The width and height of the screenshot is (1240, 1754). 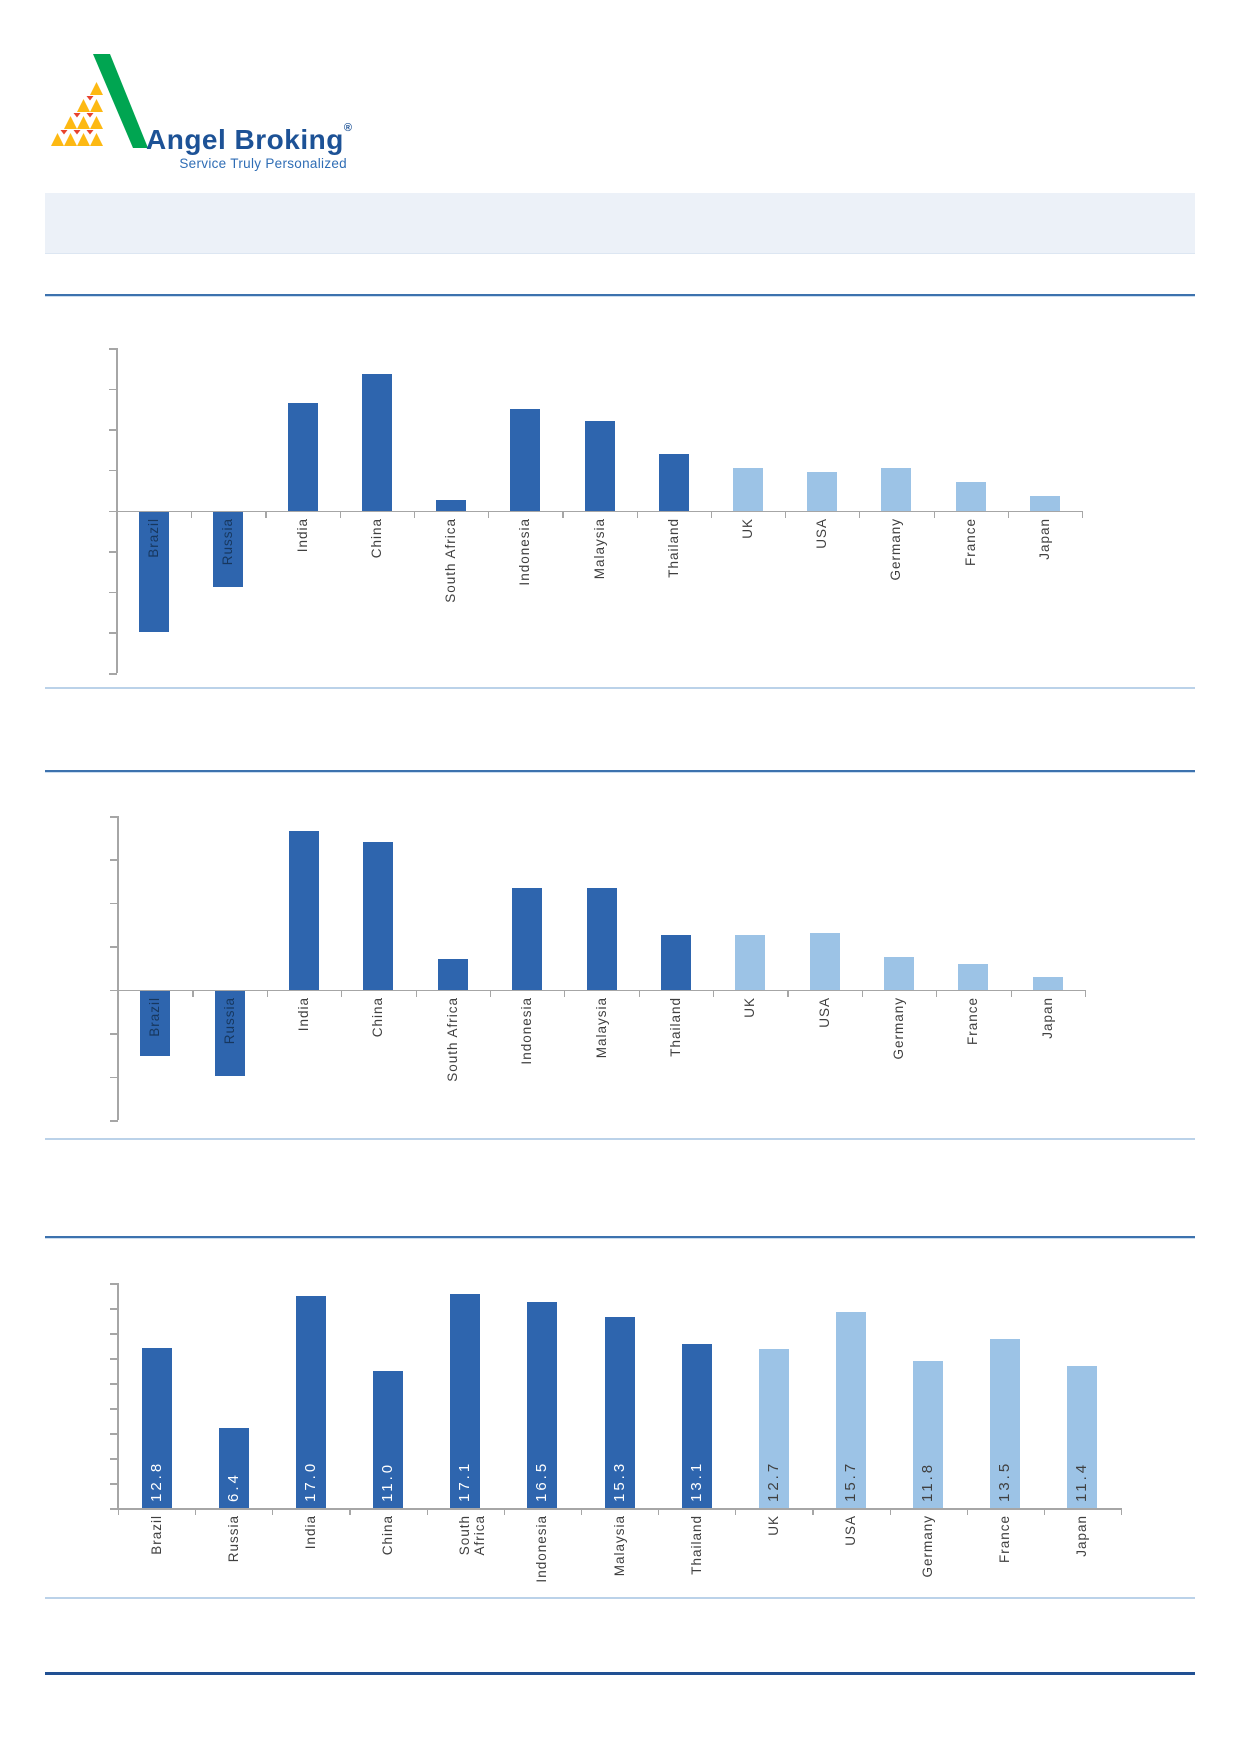 What do you see at coordinates (773, 1481) in the screenshot?
I see `value-label-uk: 12.7` at bounding box center [773, 1481].